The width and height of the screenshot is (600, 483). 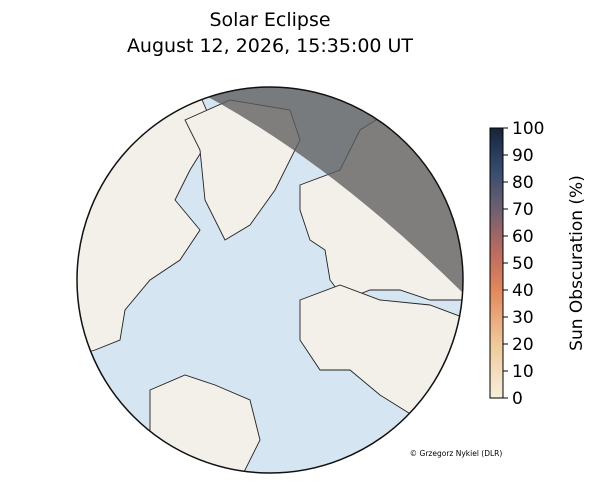 I want to click on colorbar-tick-label: 70, so click(x=523, y=210).